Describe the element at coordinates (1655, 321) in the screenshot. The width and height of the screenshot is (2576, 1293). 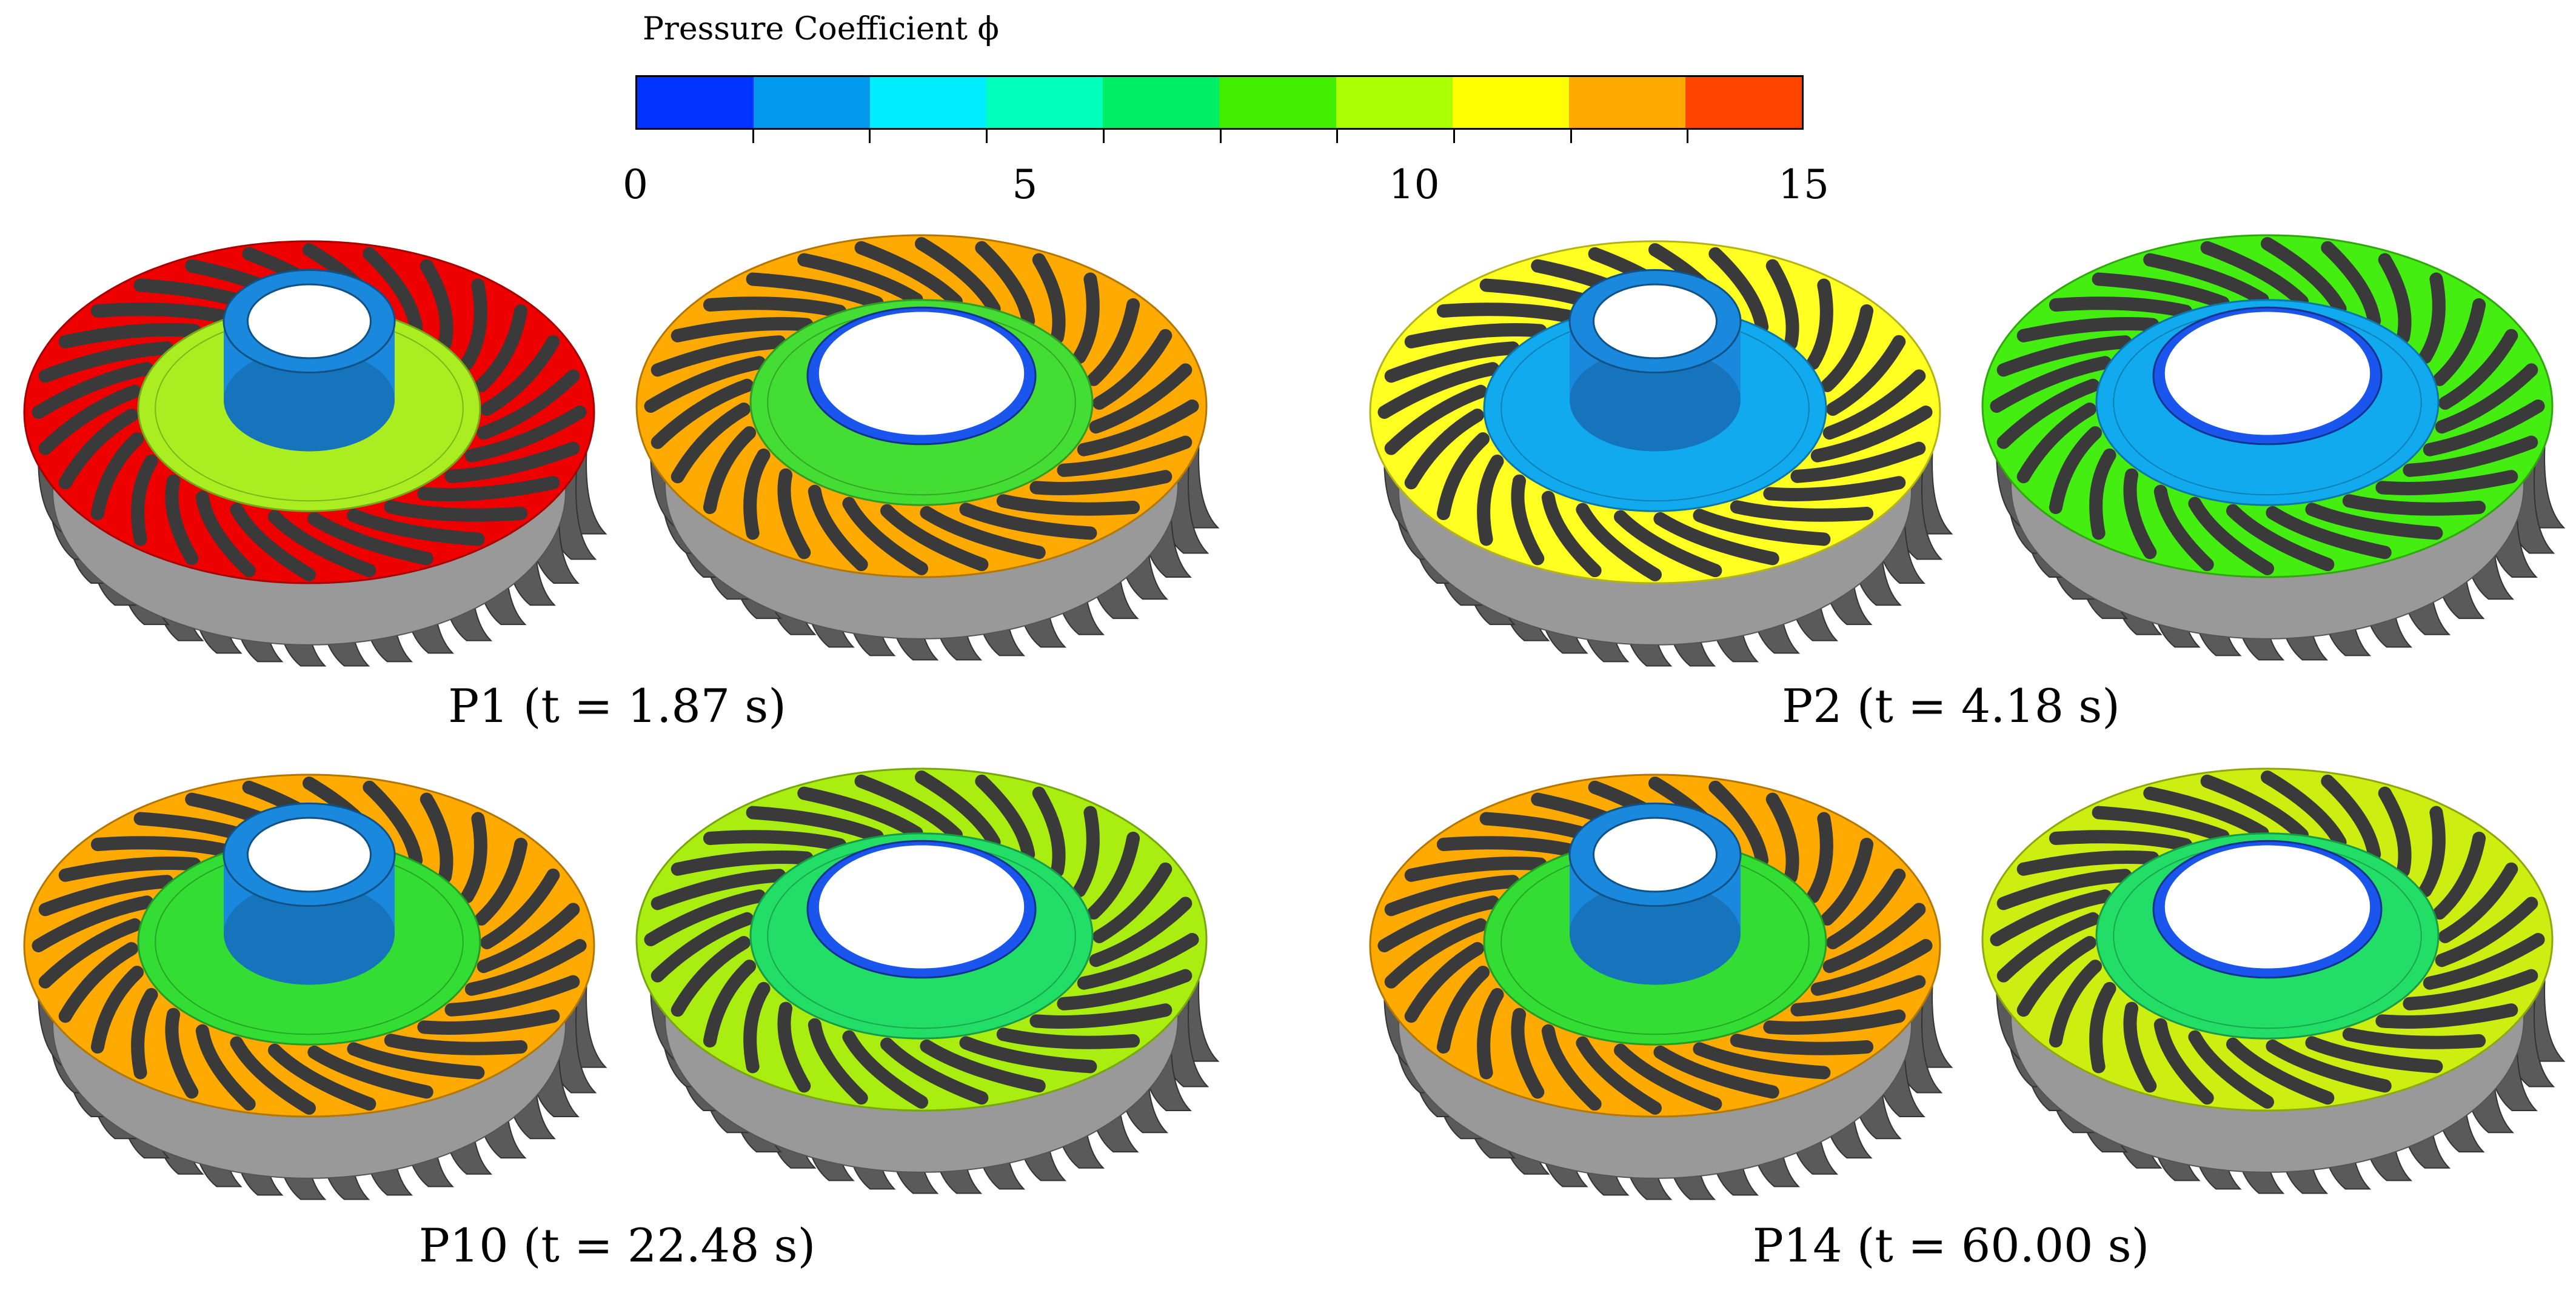
I see `impeller-hub-opening` at that location.